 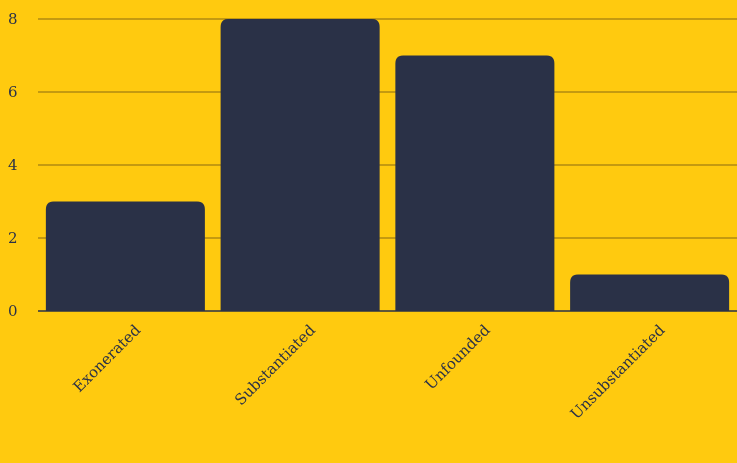 I want to click on y-tick-label: 2, so click(x=13, y=238).